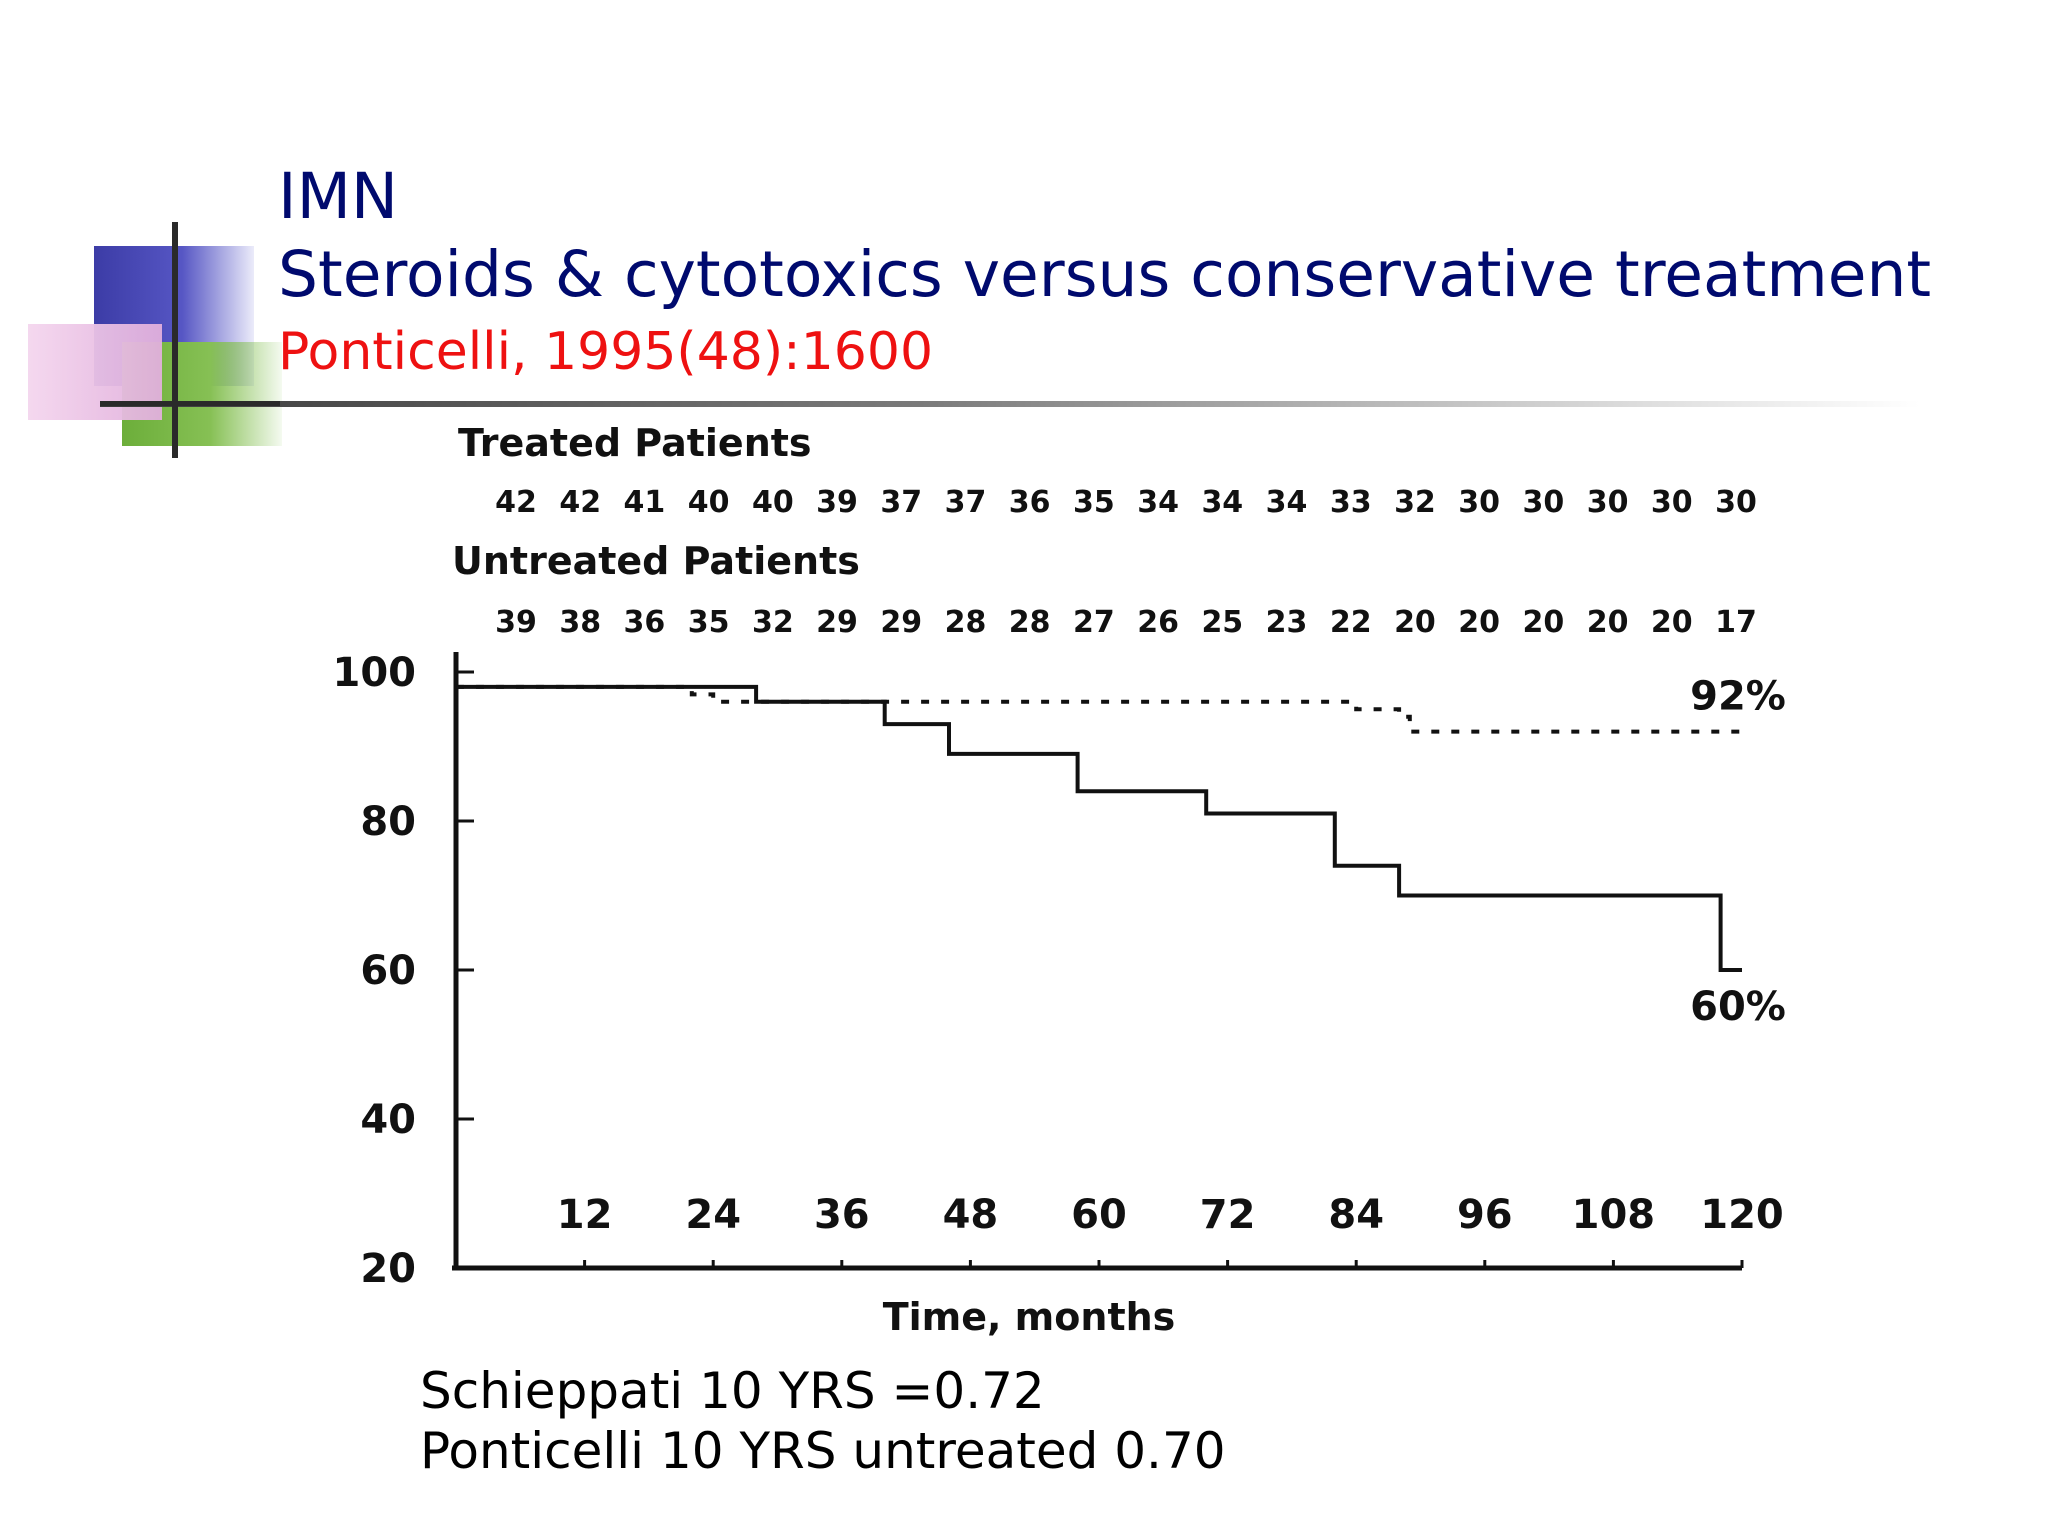 The width and height of the screenshot is (2048, 1536). What do you see at coordinates (732, 1391) in the screenshot?
I see `note-schieppati: Schieppati 10 YRS =0.72` at bounding box center [732, 1391].